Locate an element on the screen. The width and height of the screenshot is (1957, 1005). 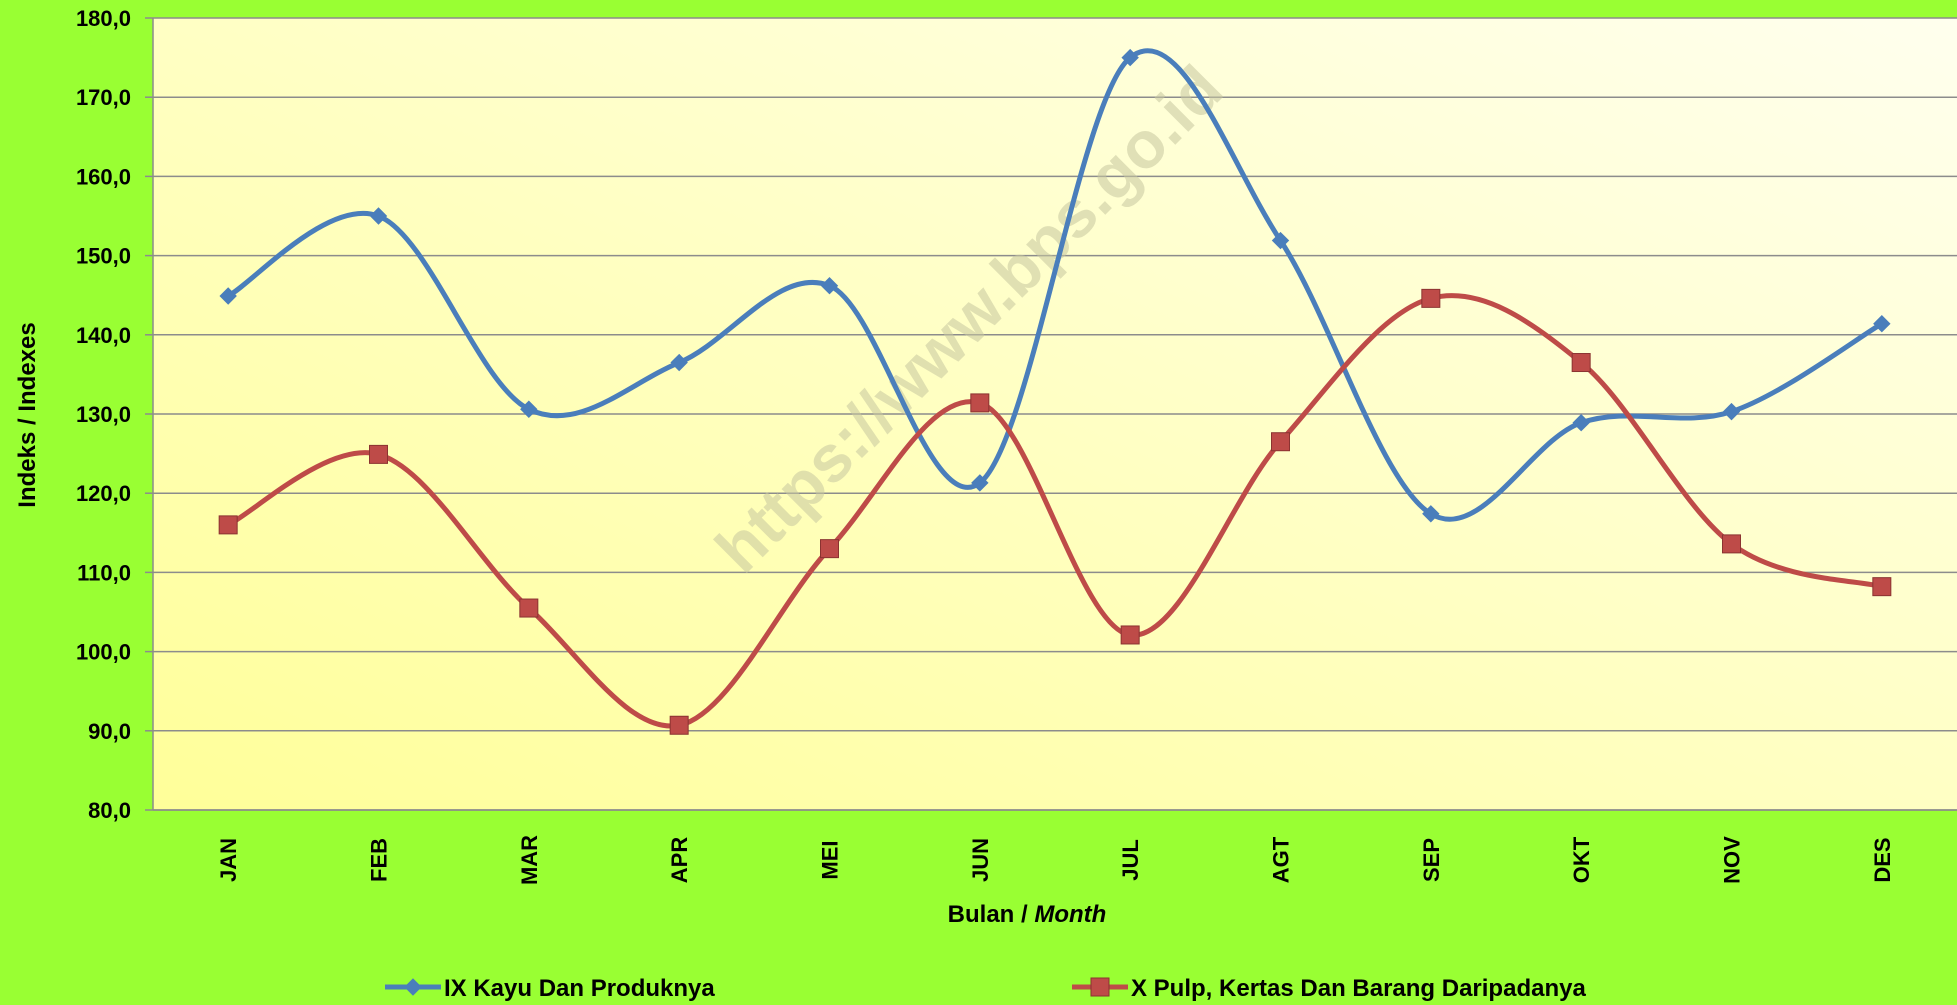
y-tick-label: 110,0 is located at coordinates (104, 572).